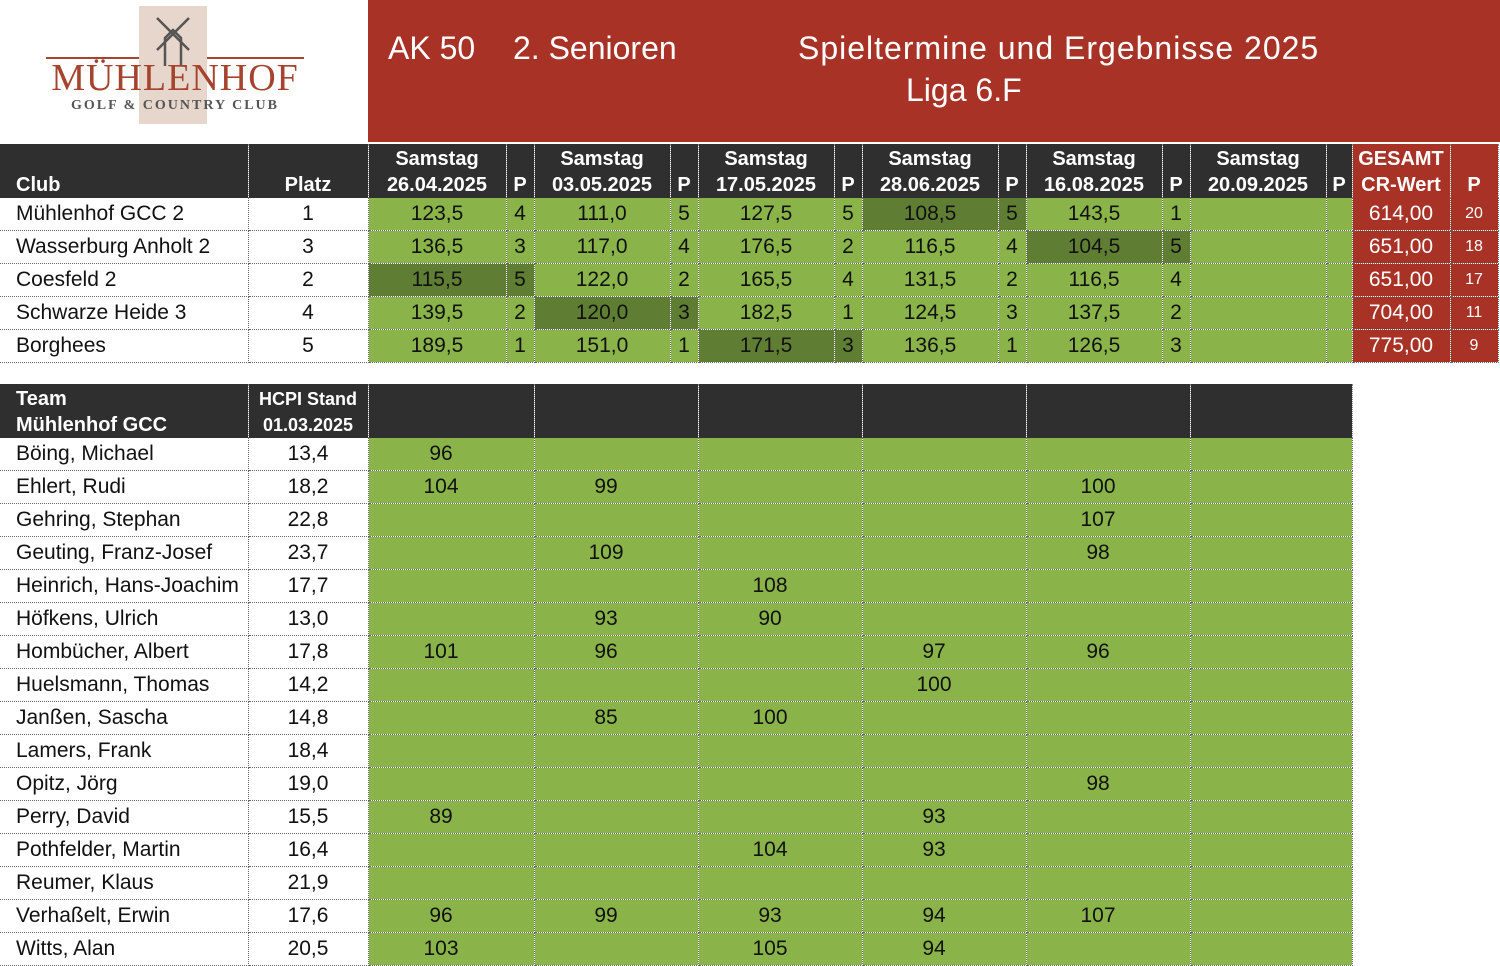  Describe the element at coordinates (684, 247) in the screenshot. I see `round-points: 4` at that location.